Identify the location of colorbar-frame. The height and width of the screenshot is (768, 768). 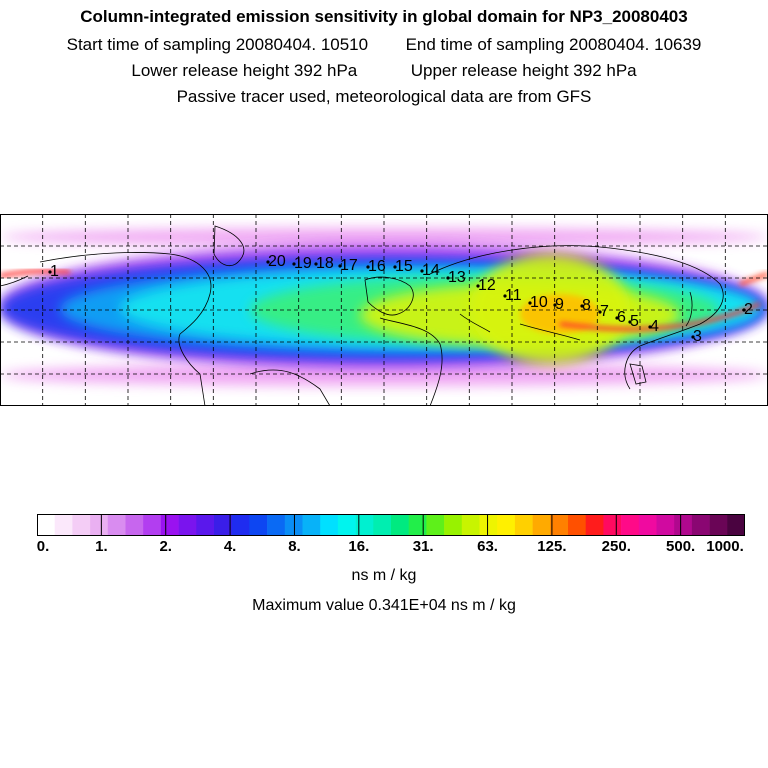
(391, 525).